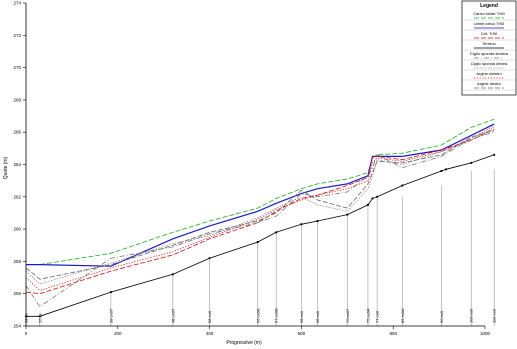 This screenshot has height=349, width=517. Describe the element at coordinates (210, 333) in the screenshot. I see `x-tick-label: 400` at that location.